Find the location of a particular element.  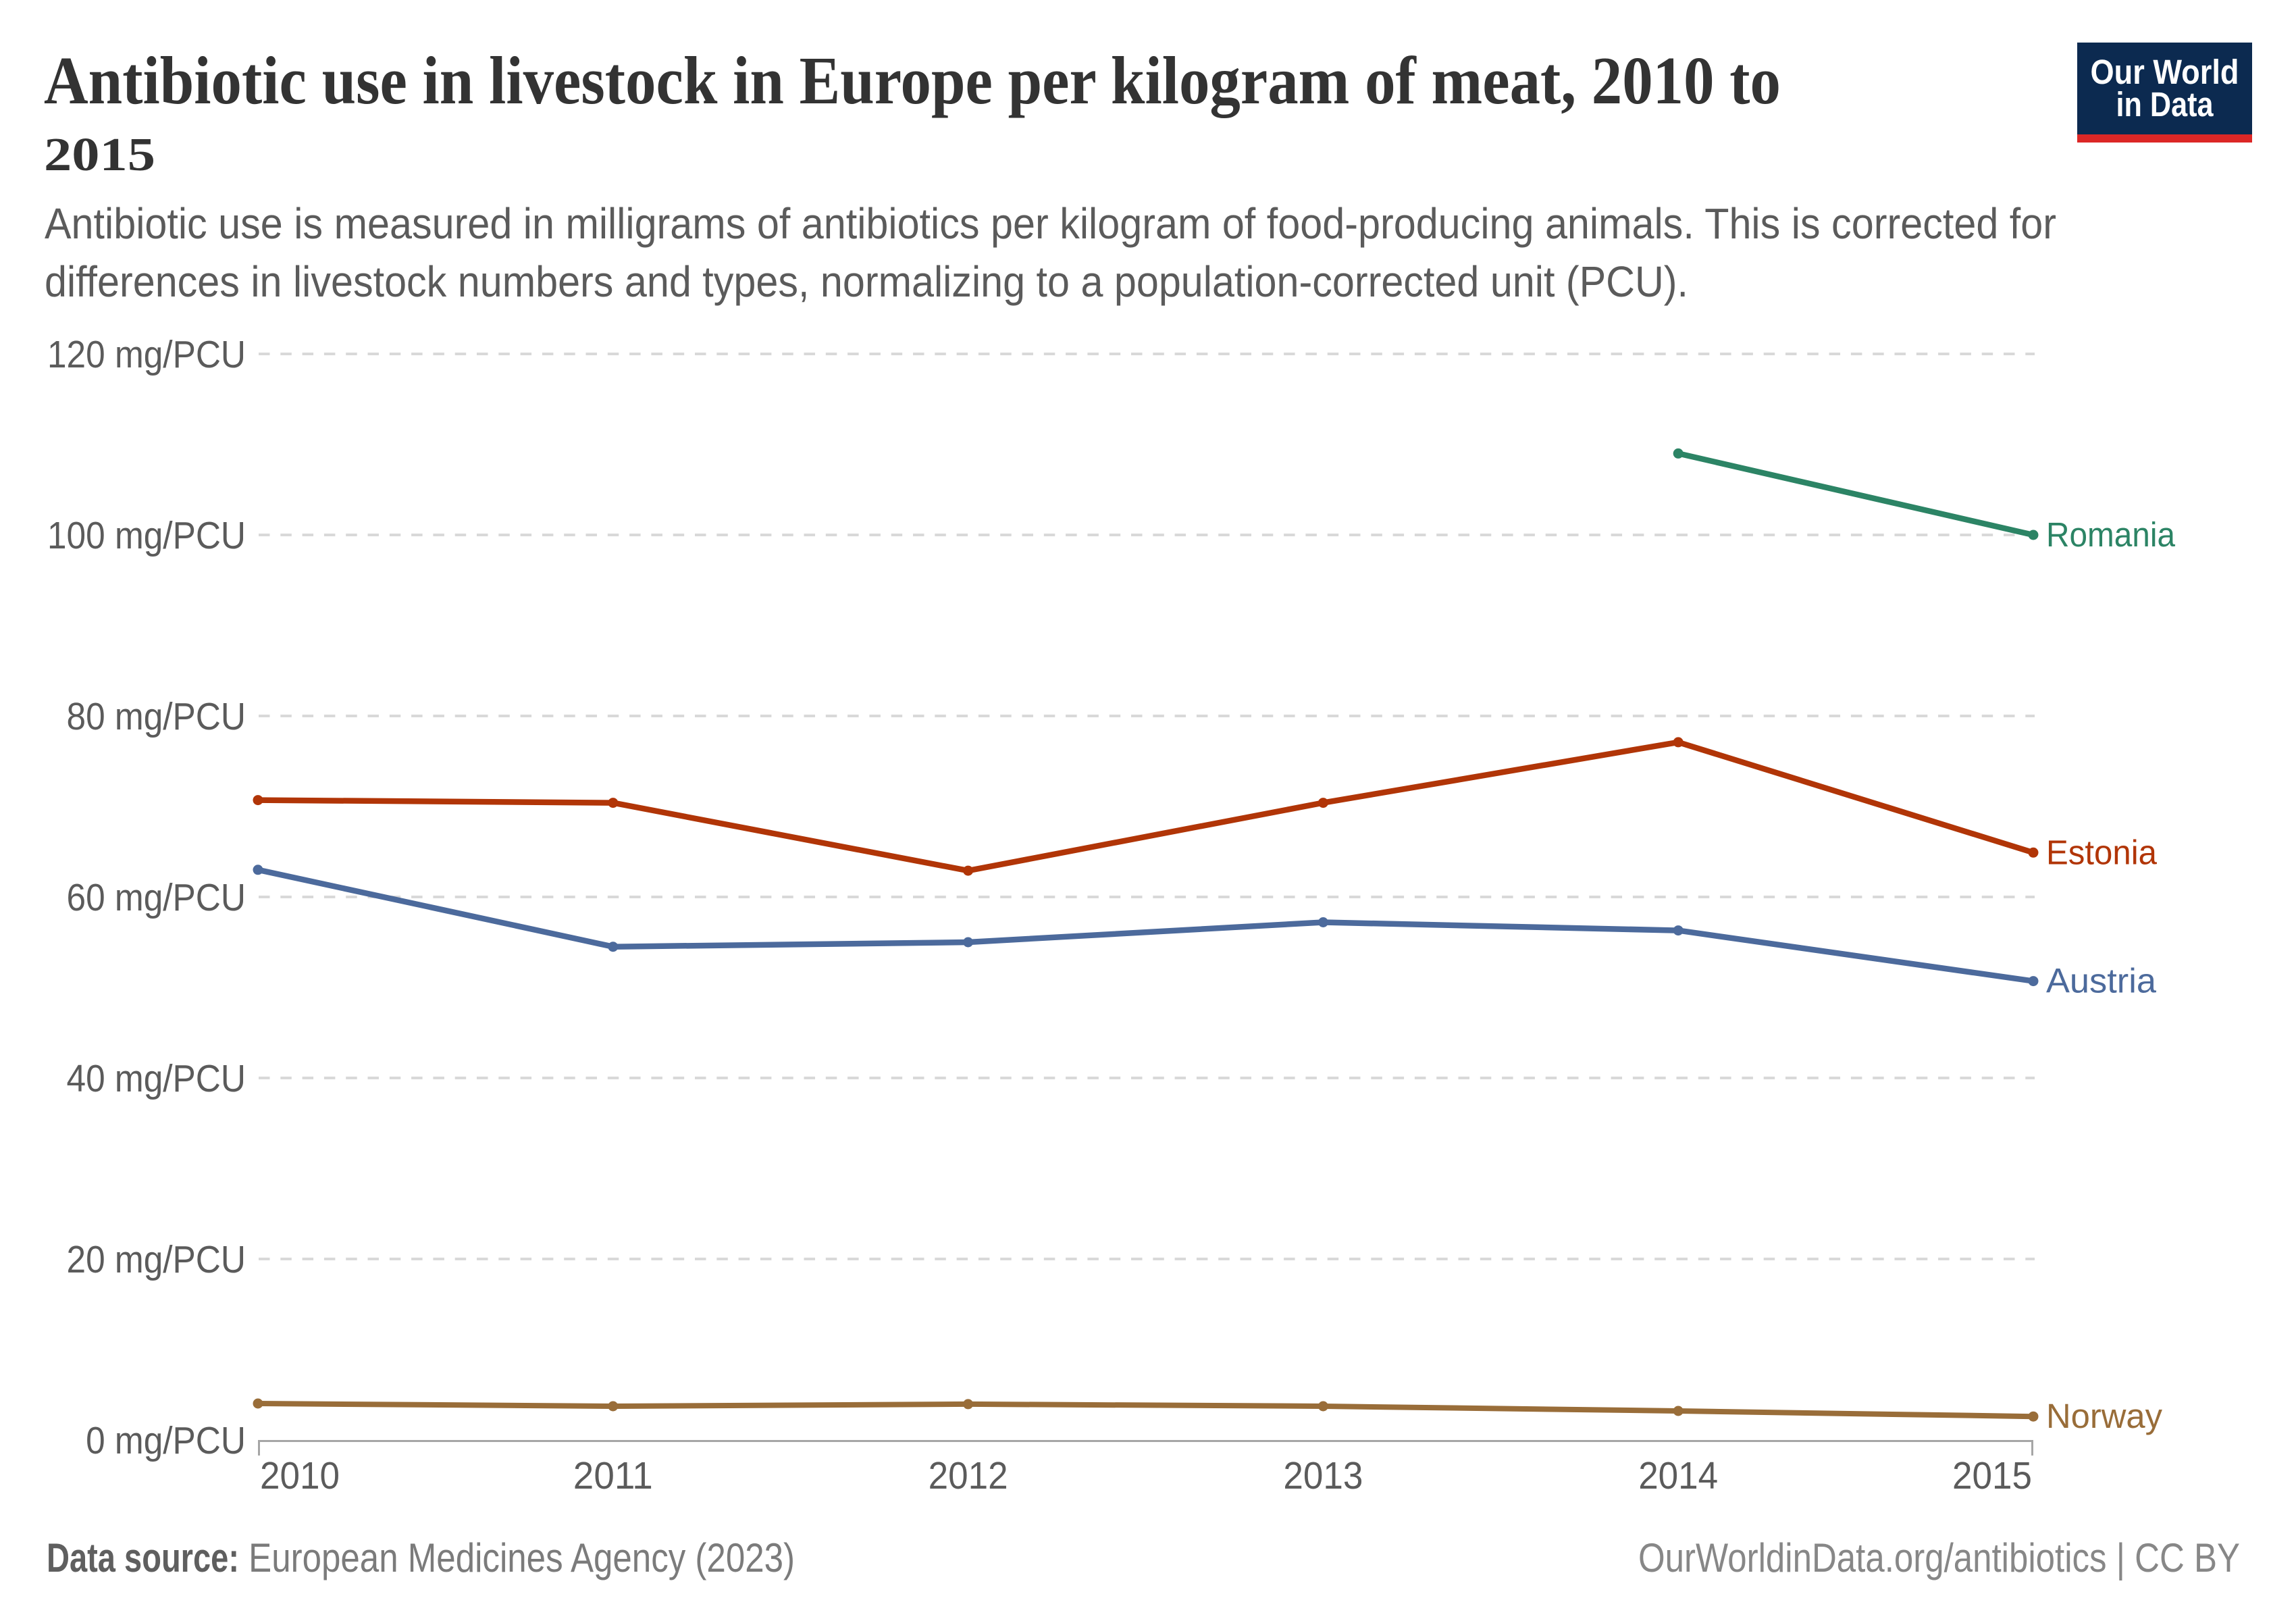

svg-text: 2011 is located at coordinates (613, 1475).